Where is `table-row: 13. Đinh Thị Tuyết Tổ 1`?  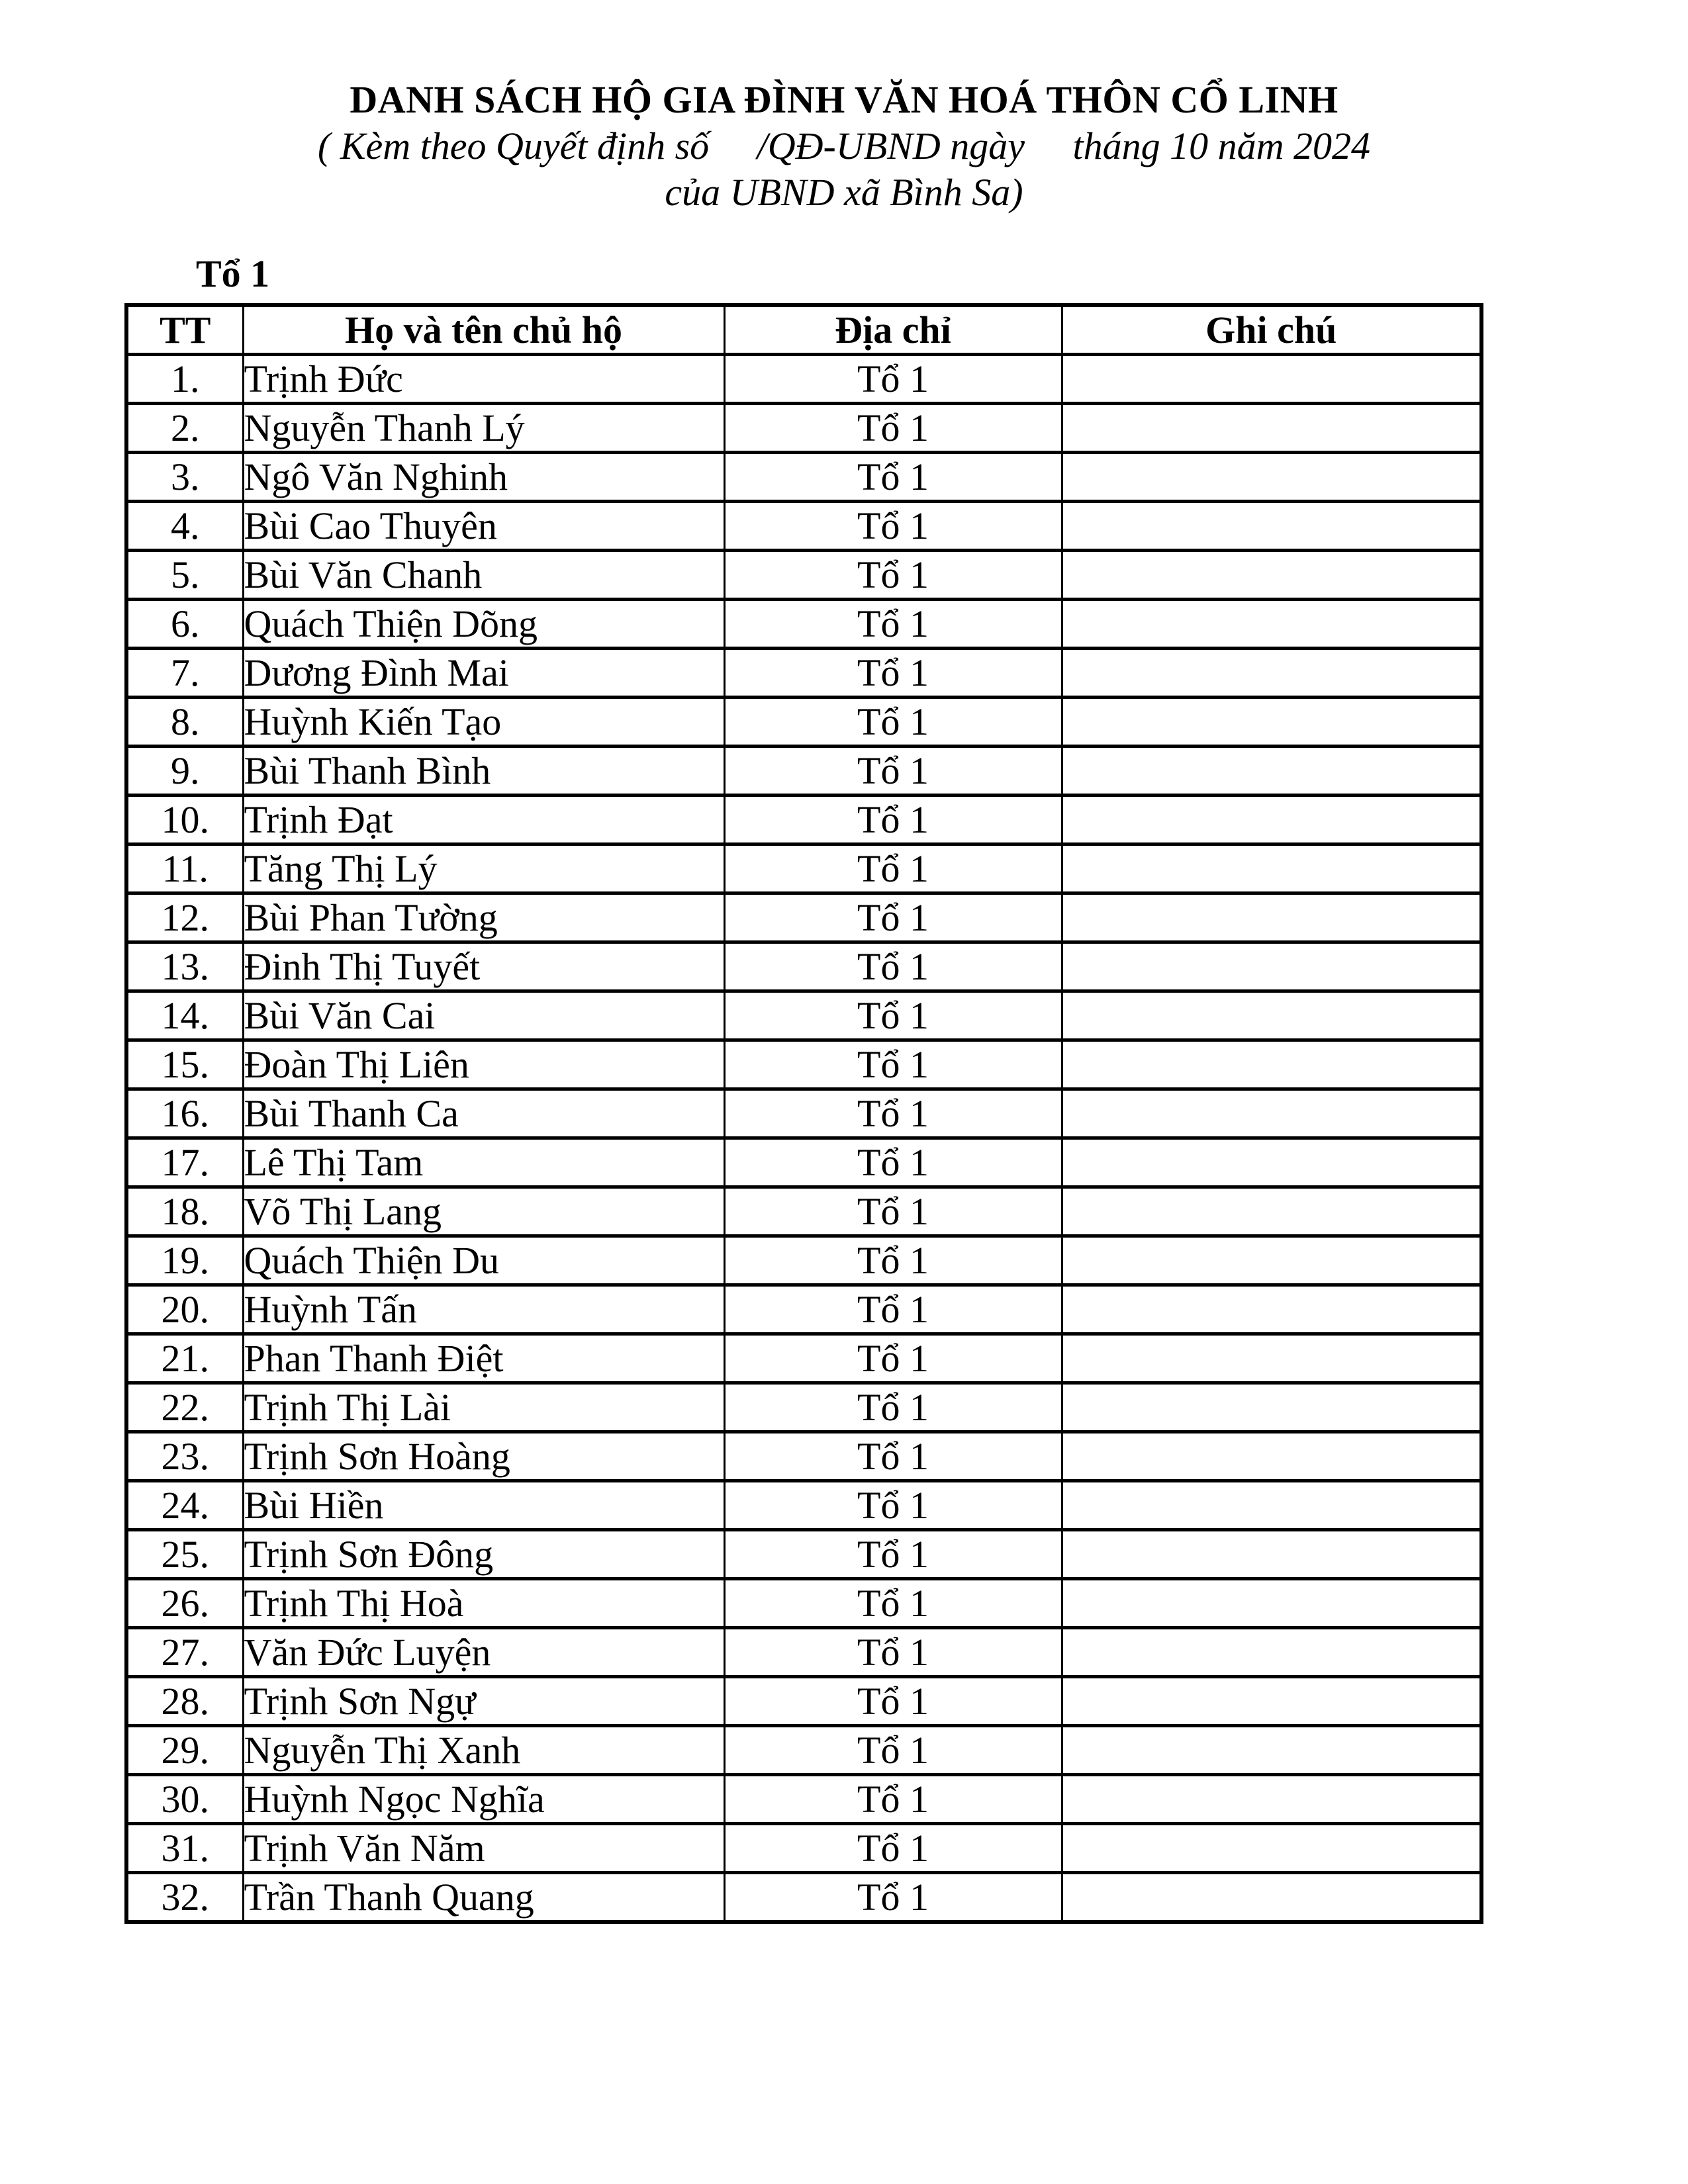 table-row: 13. Đinh Thị Tuyết Tổ 1 is located at coordinates (804, 967).